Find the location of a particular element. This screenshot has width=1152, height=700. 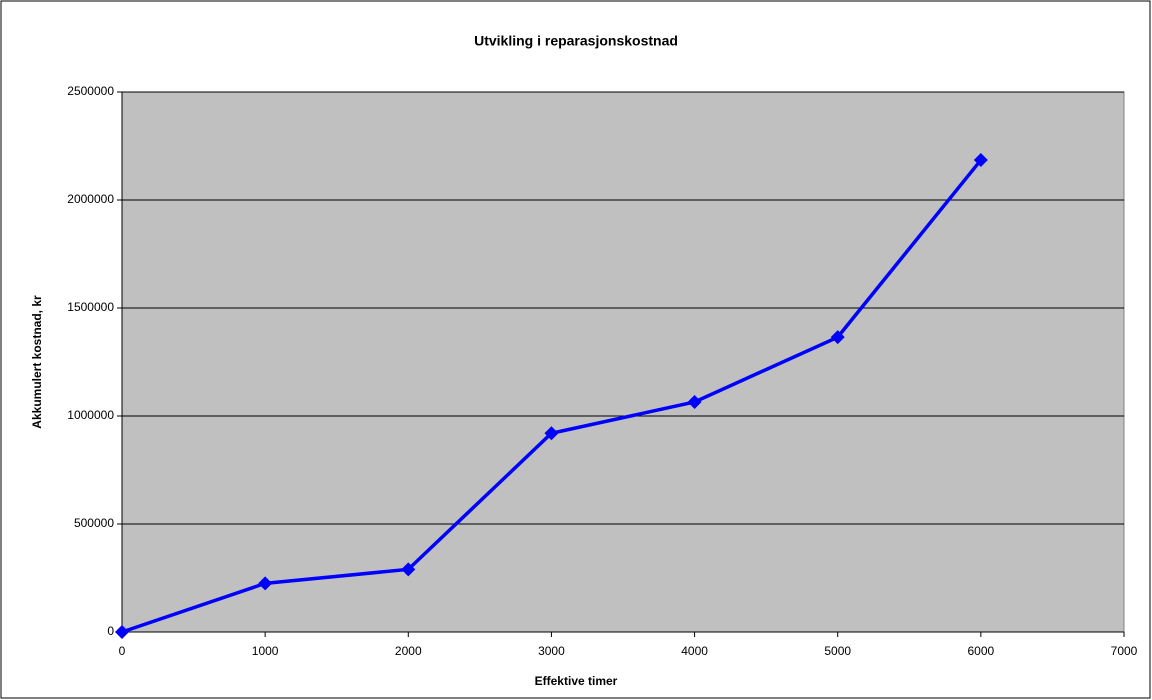

x-tick-label: 1000 is located at coordinates (265, 651).